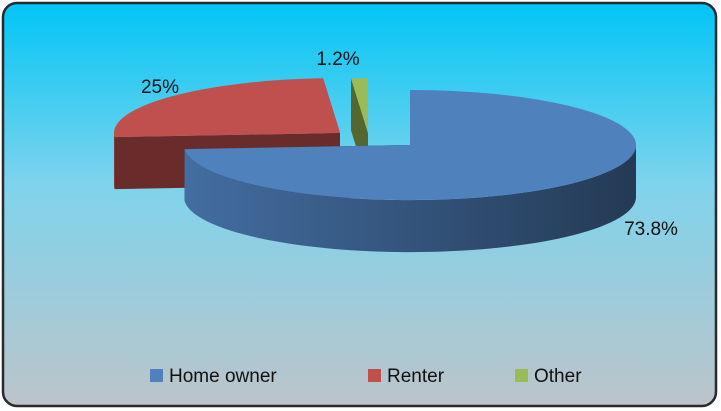 This screenshot has width=721, height=411. I want to click on legend-label: Other, so click(558, 376).